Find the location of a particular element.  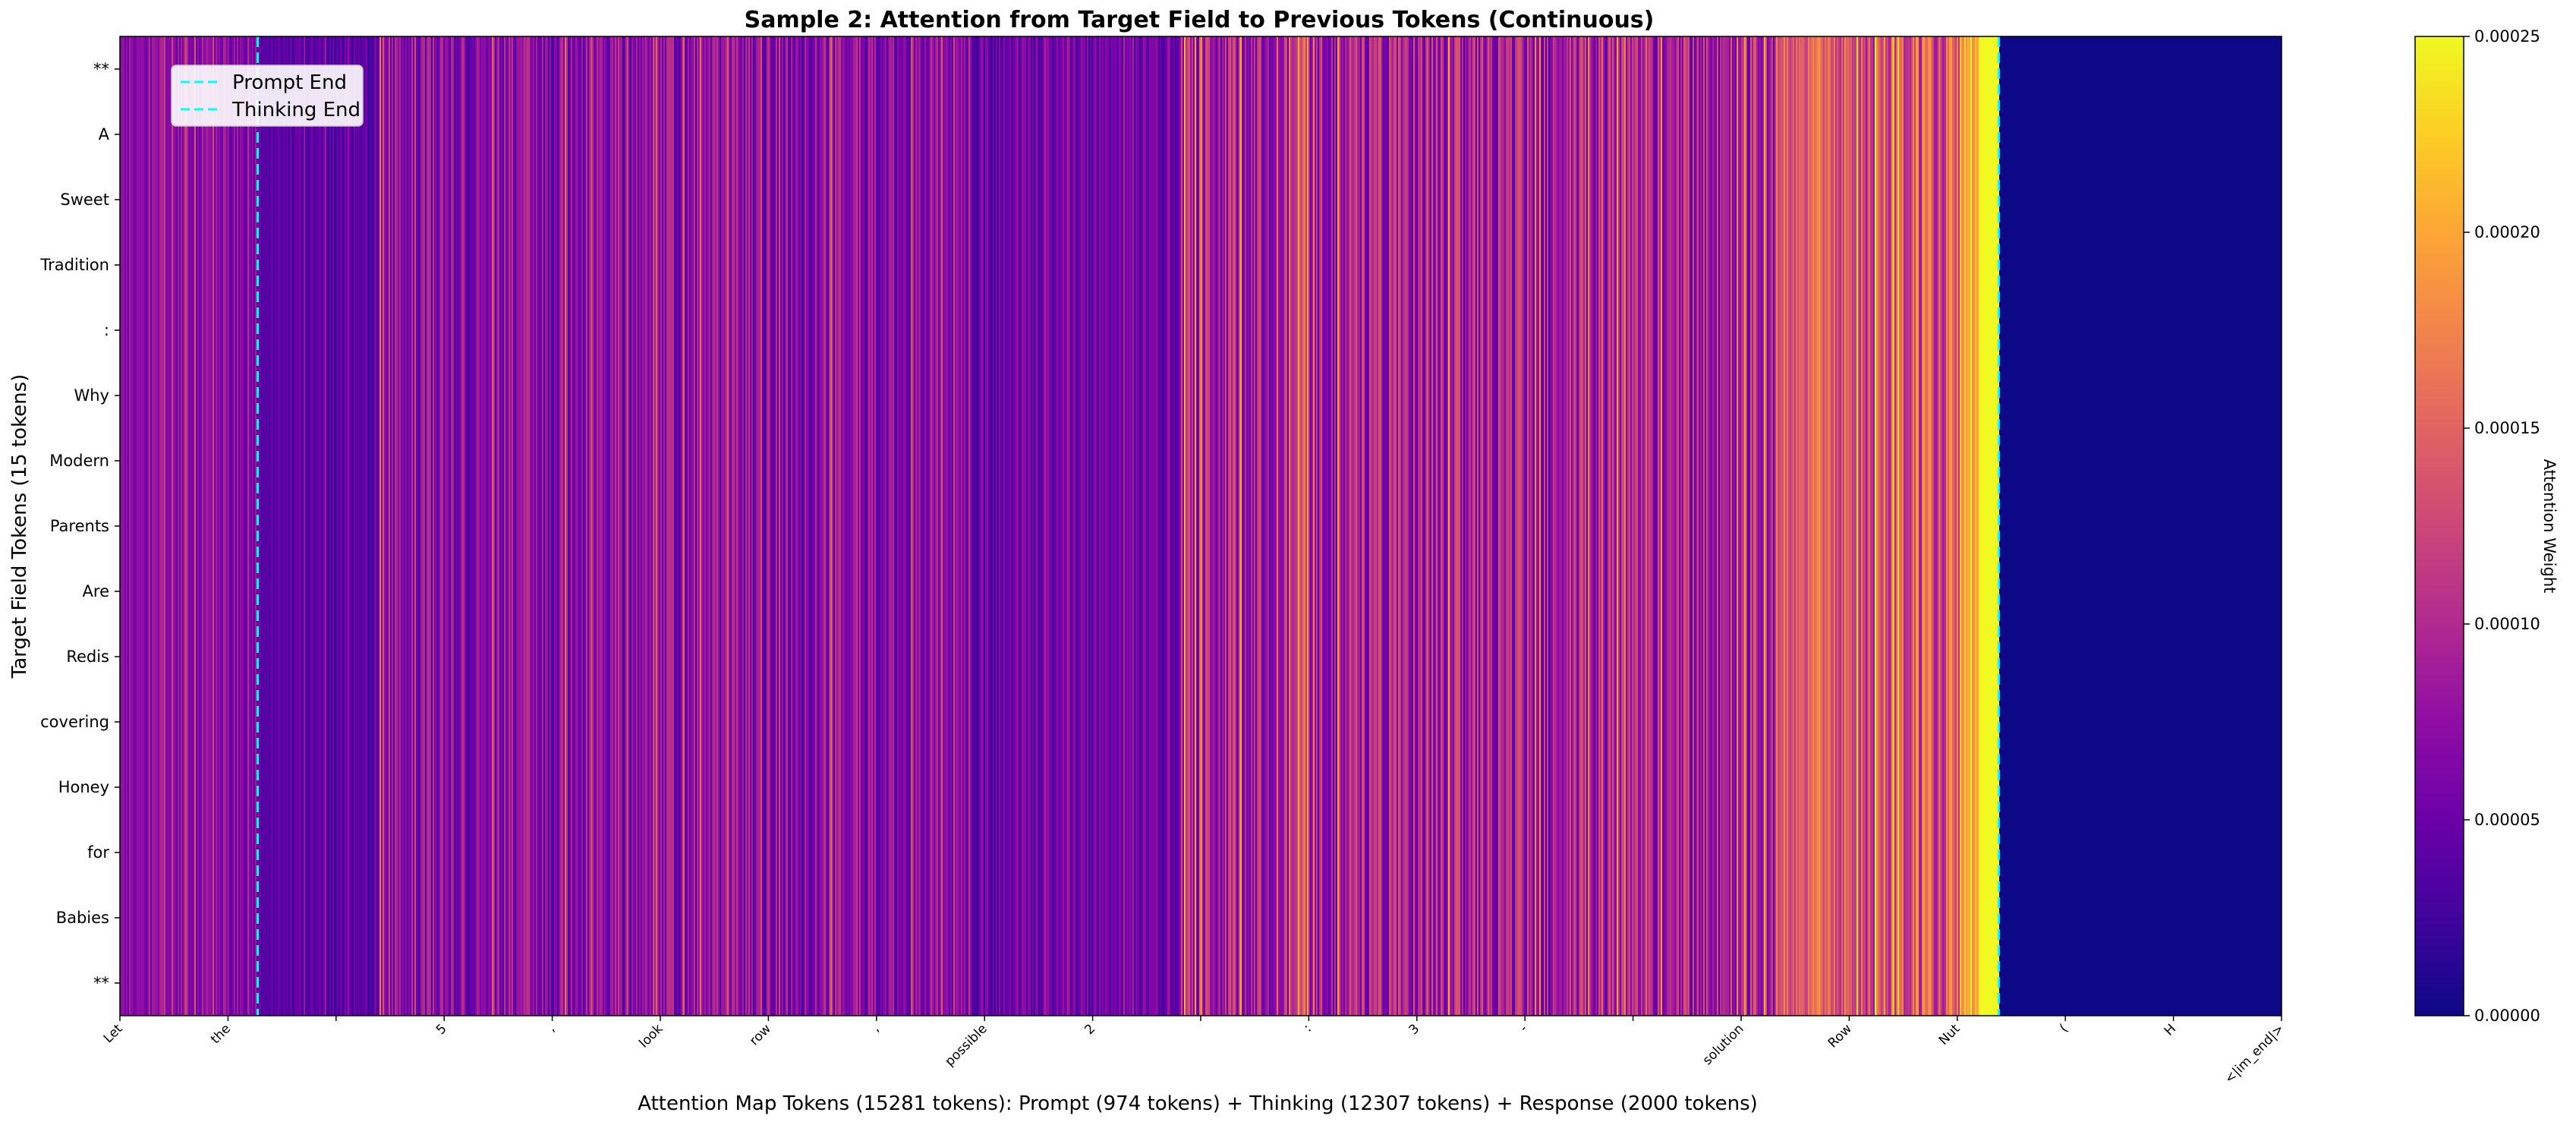

x-tick-label: the is located at coordinates (221, 1034).